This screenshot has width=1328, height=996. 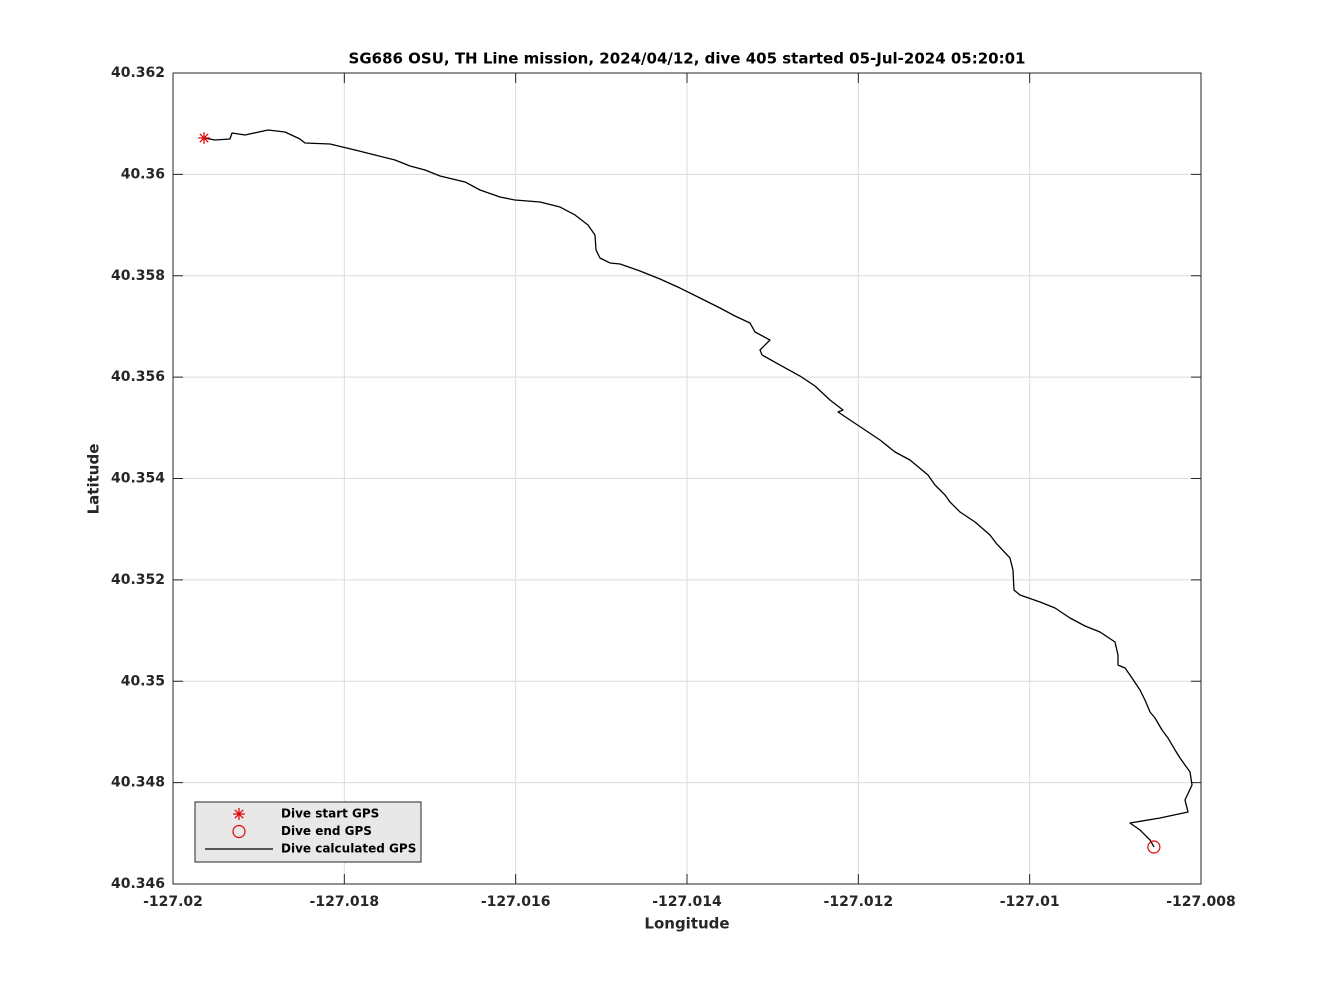 I want to click on x-tick-label: -127.01, so click(x=1030, y=902).